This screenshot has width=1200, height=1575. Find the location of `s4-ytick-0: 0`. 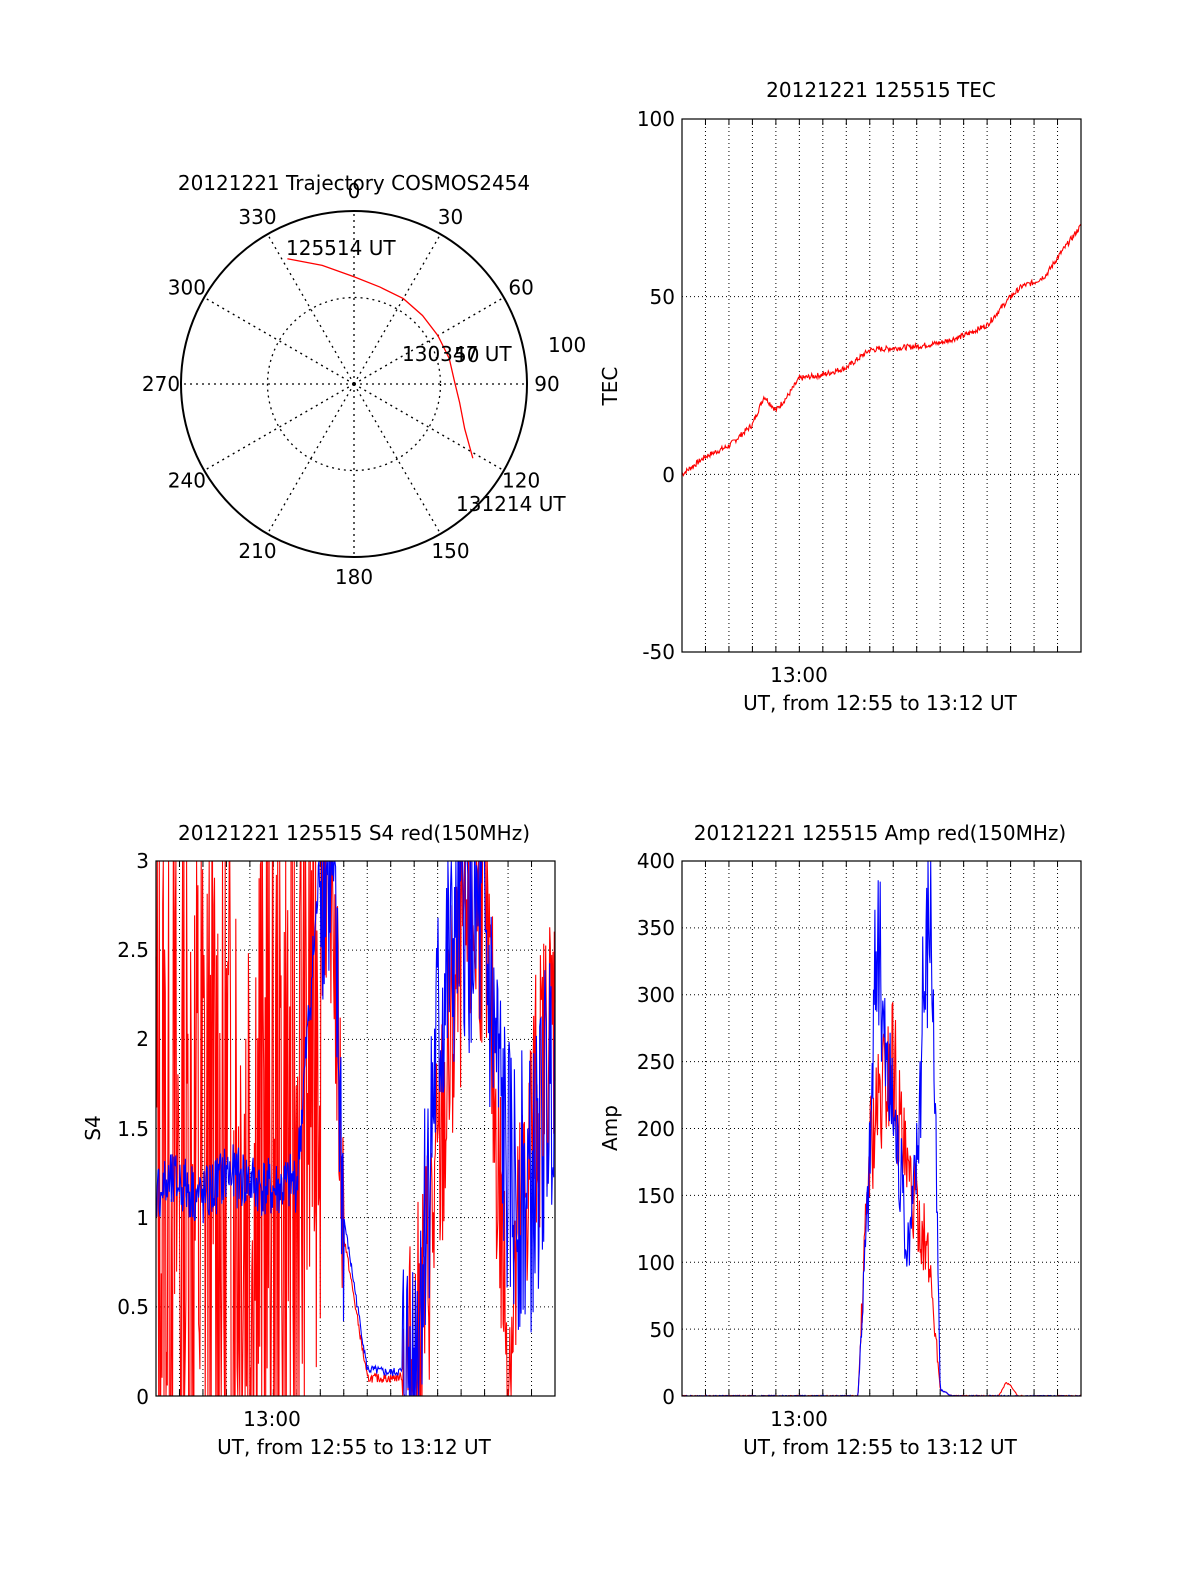

s4-ytick-0: 0 is located at coordinates (142, 1397).